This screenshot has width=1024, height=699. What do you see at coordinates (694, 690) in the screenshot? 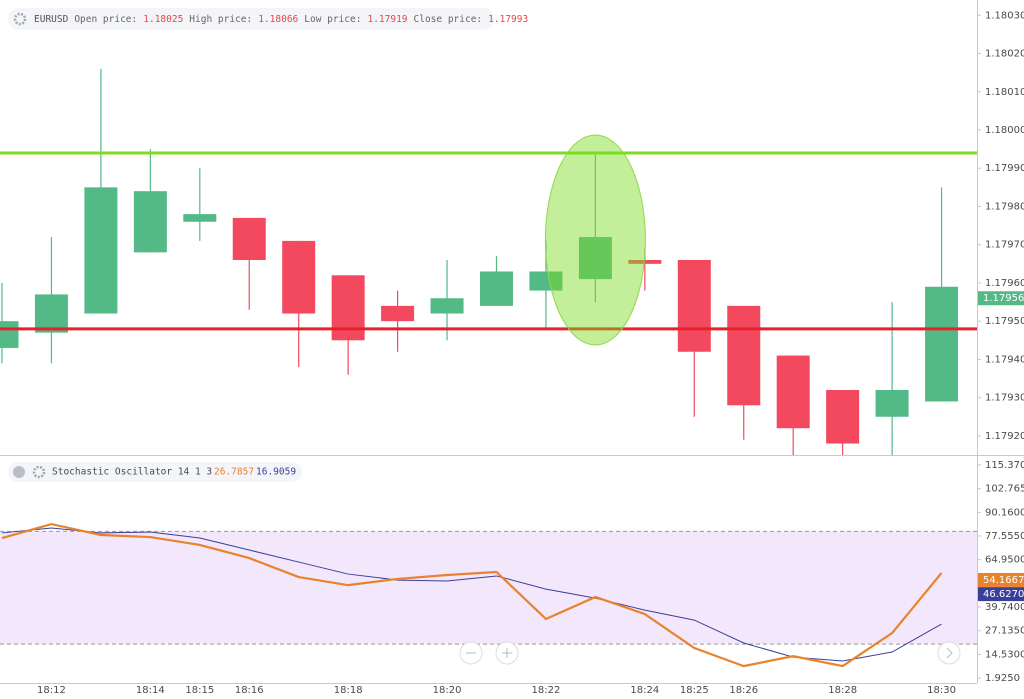
I see `x-tick-label: 18:25` at bounding box center [694, 690].